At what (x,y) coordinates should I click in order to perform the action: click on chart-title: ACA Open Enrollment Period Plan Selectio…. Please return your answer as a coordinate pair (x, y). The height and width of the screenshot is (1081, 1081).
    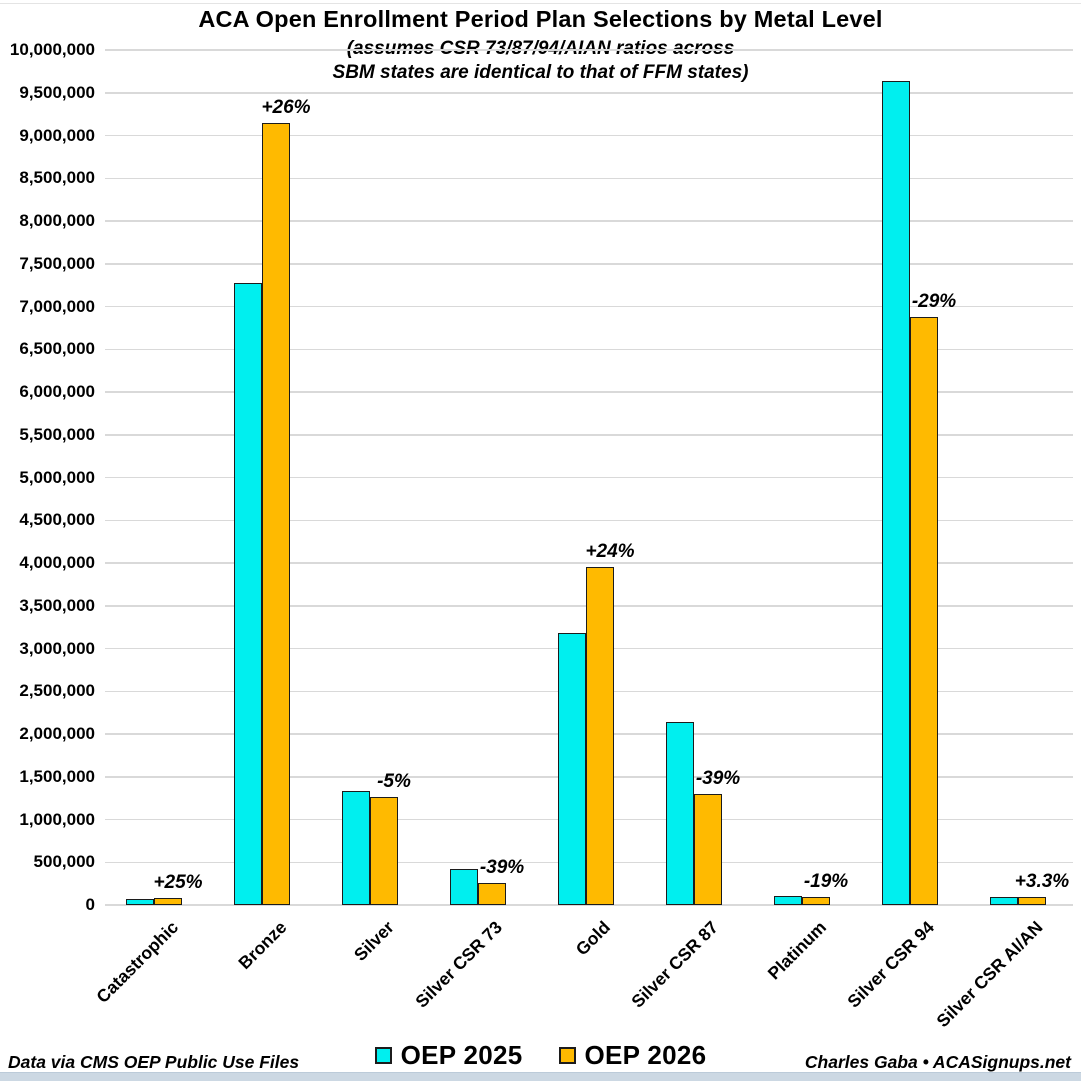
    Looking at the image, I should click on (540, 19).